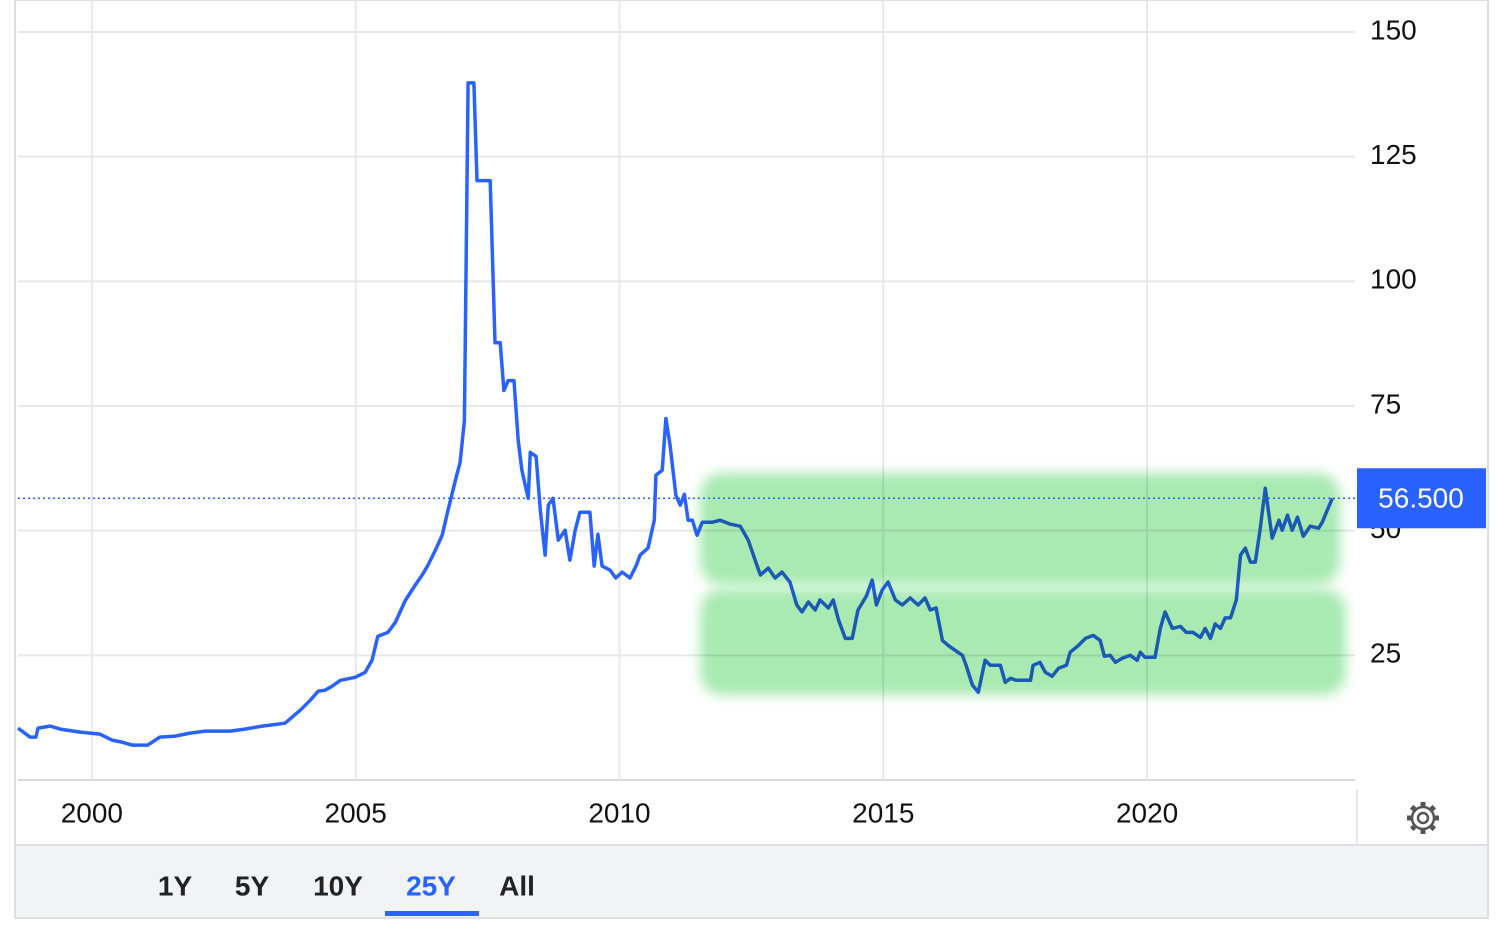 This screenshot has width=1510, height=941. What do you see at coordinates (1393, 29) in the screenshot?
I see `y-tick-label: 150` at bounding box center [1393, 29].